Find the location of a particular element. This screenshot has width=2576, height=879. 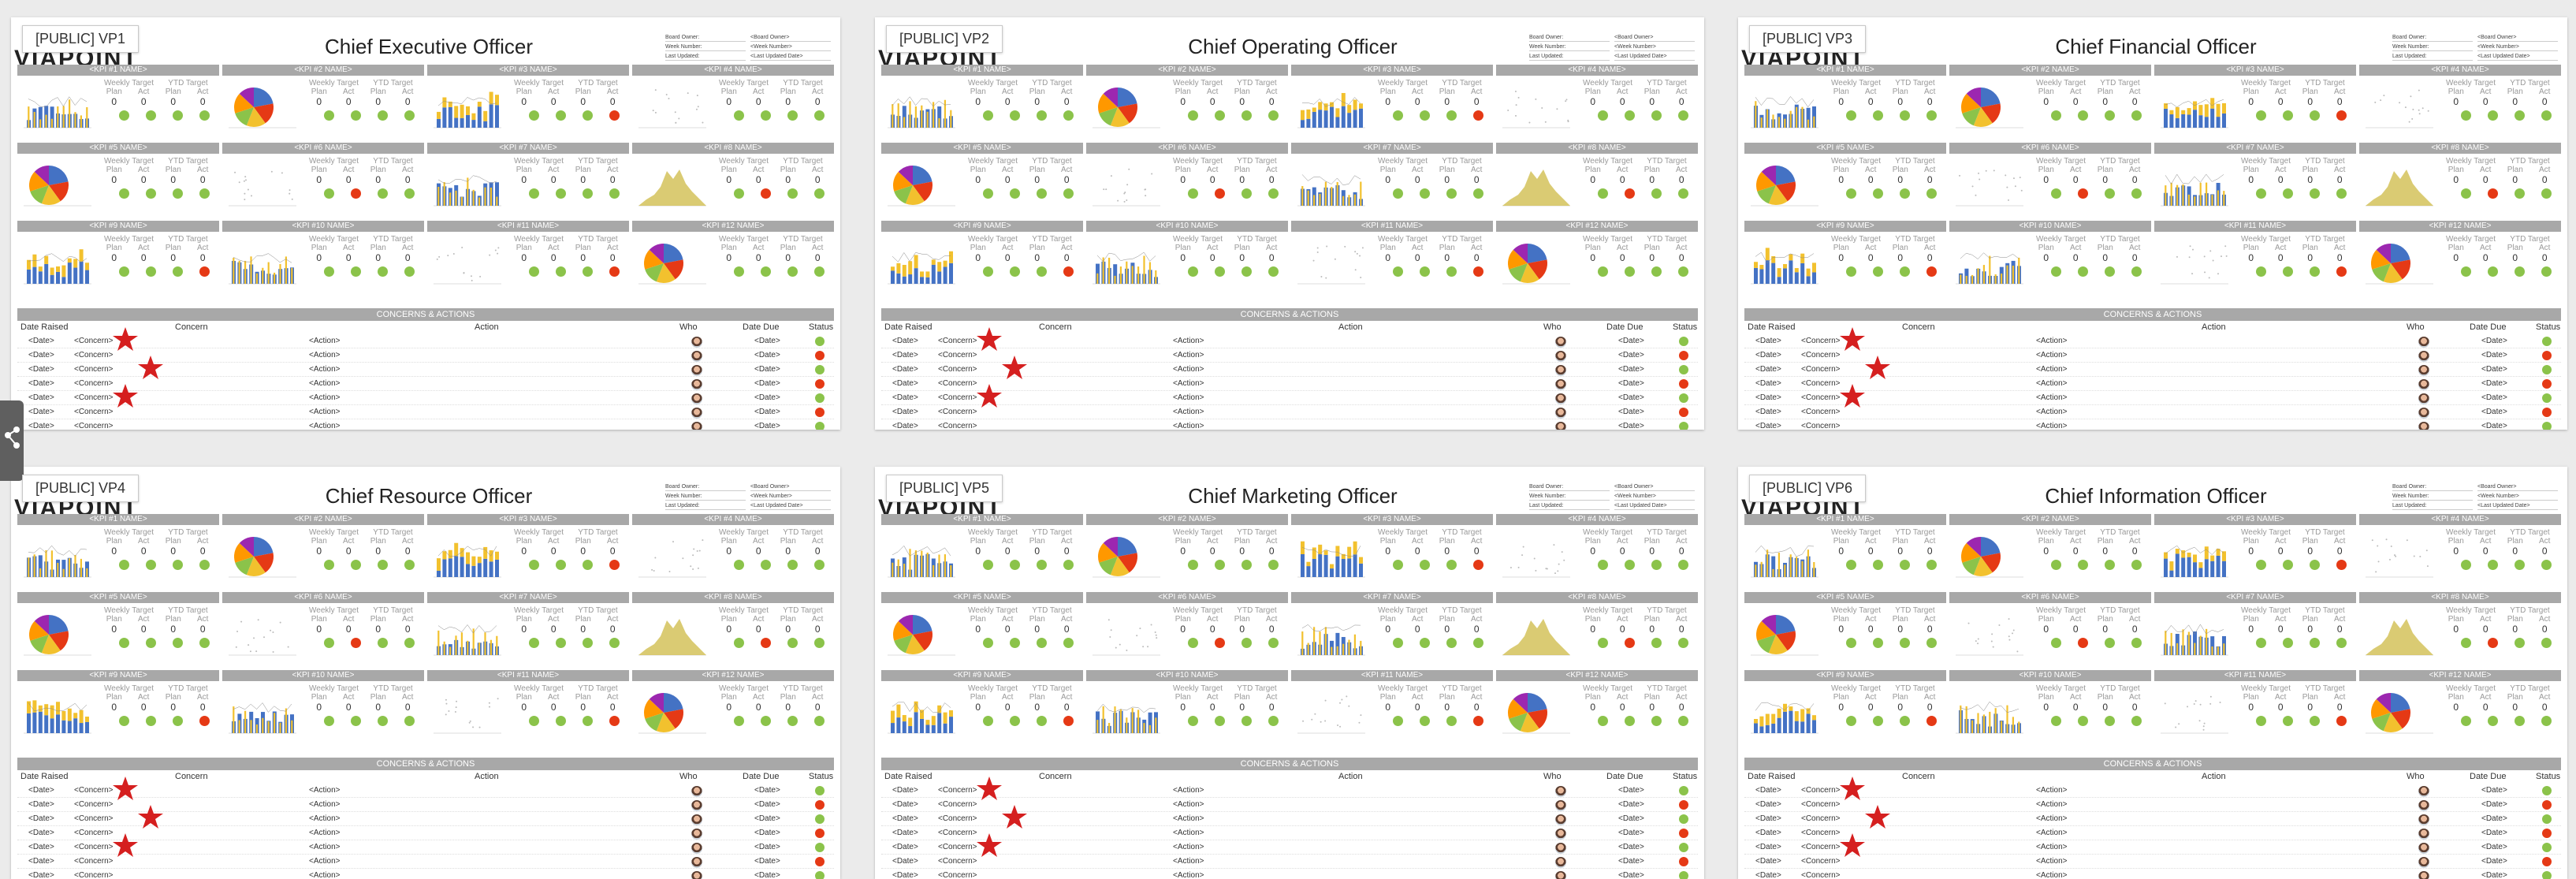

panel-tag: [PUBLIC] VP1 is located at coordinates (81, 39).